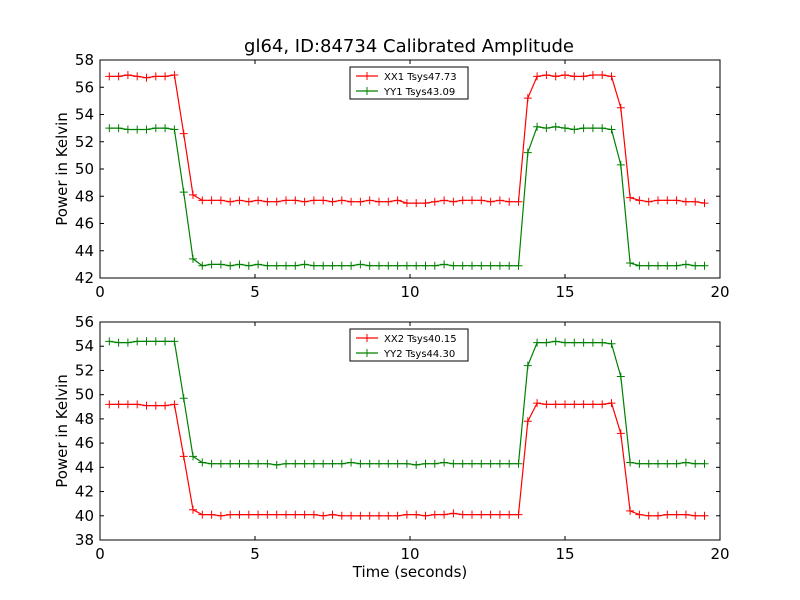 Image resolution: width=800 pixels, height=600 pixels. I want to click on y-tick-label: 52, so click(84, 370).